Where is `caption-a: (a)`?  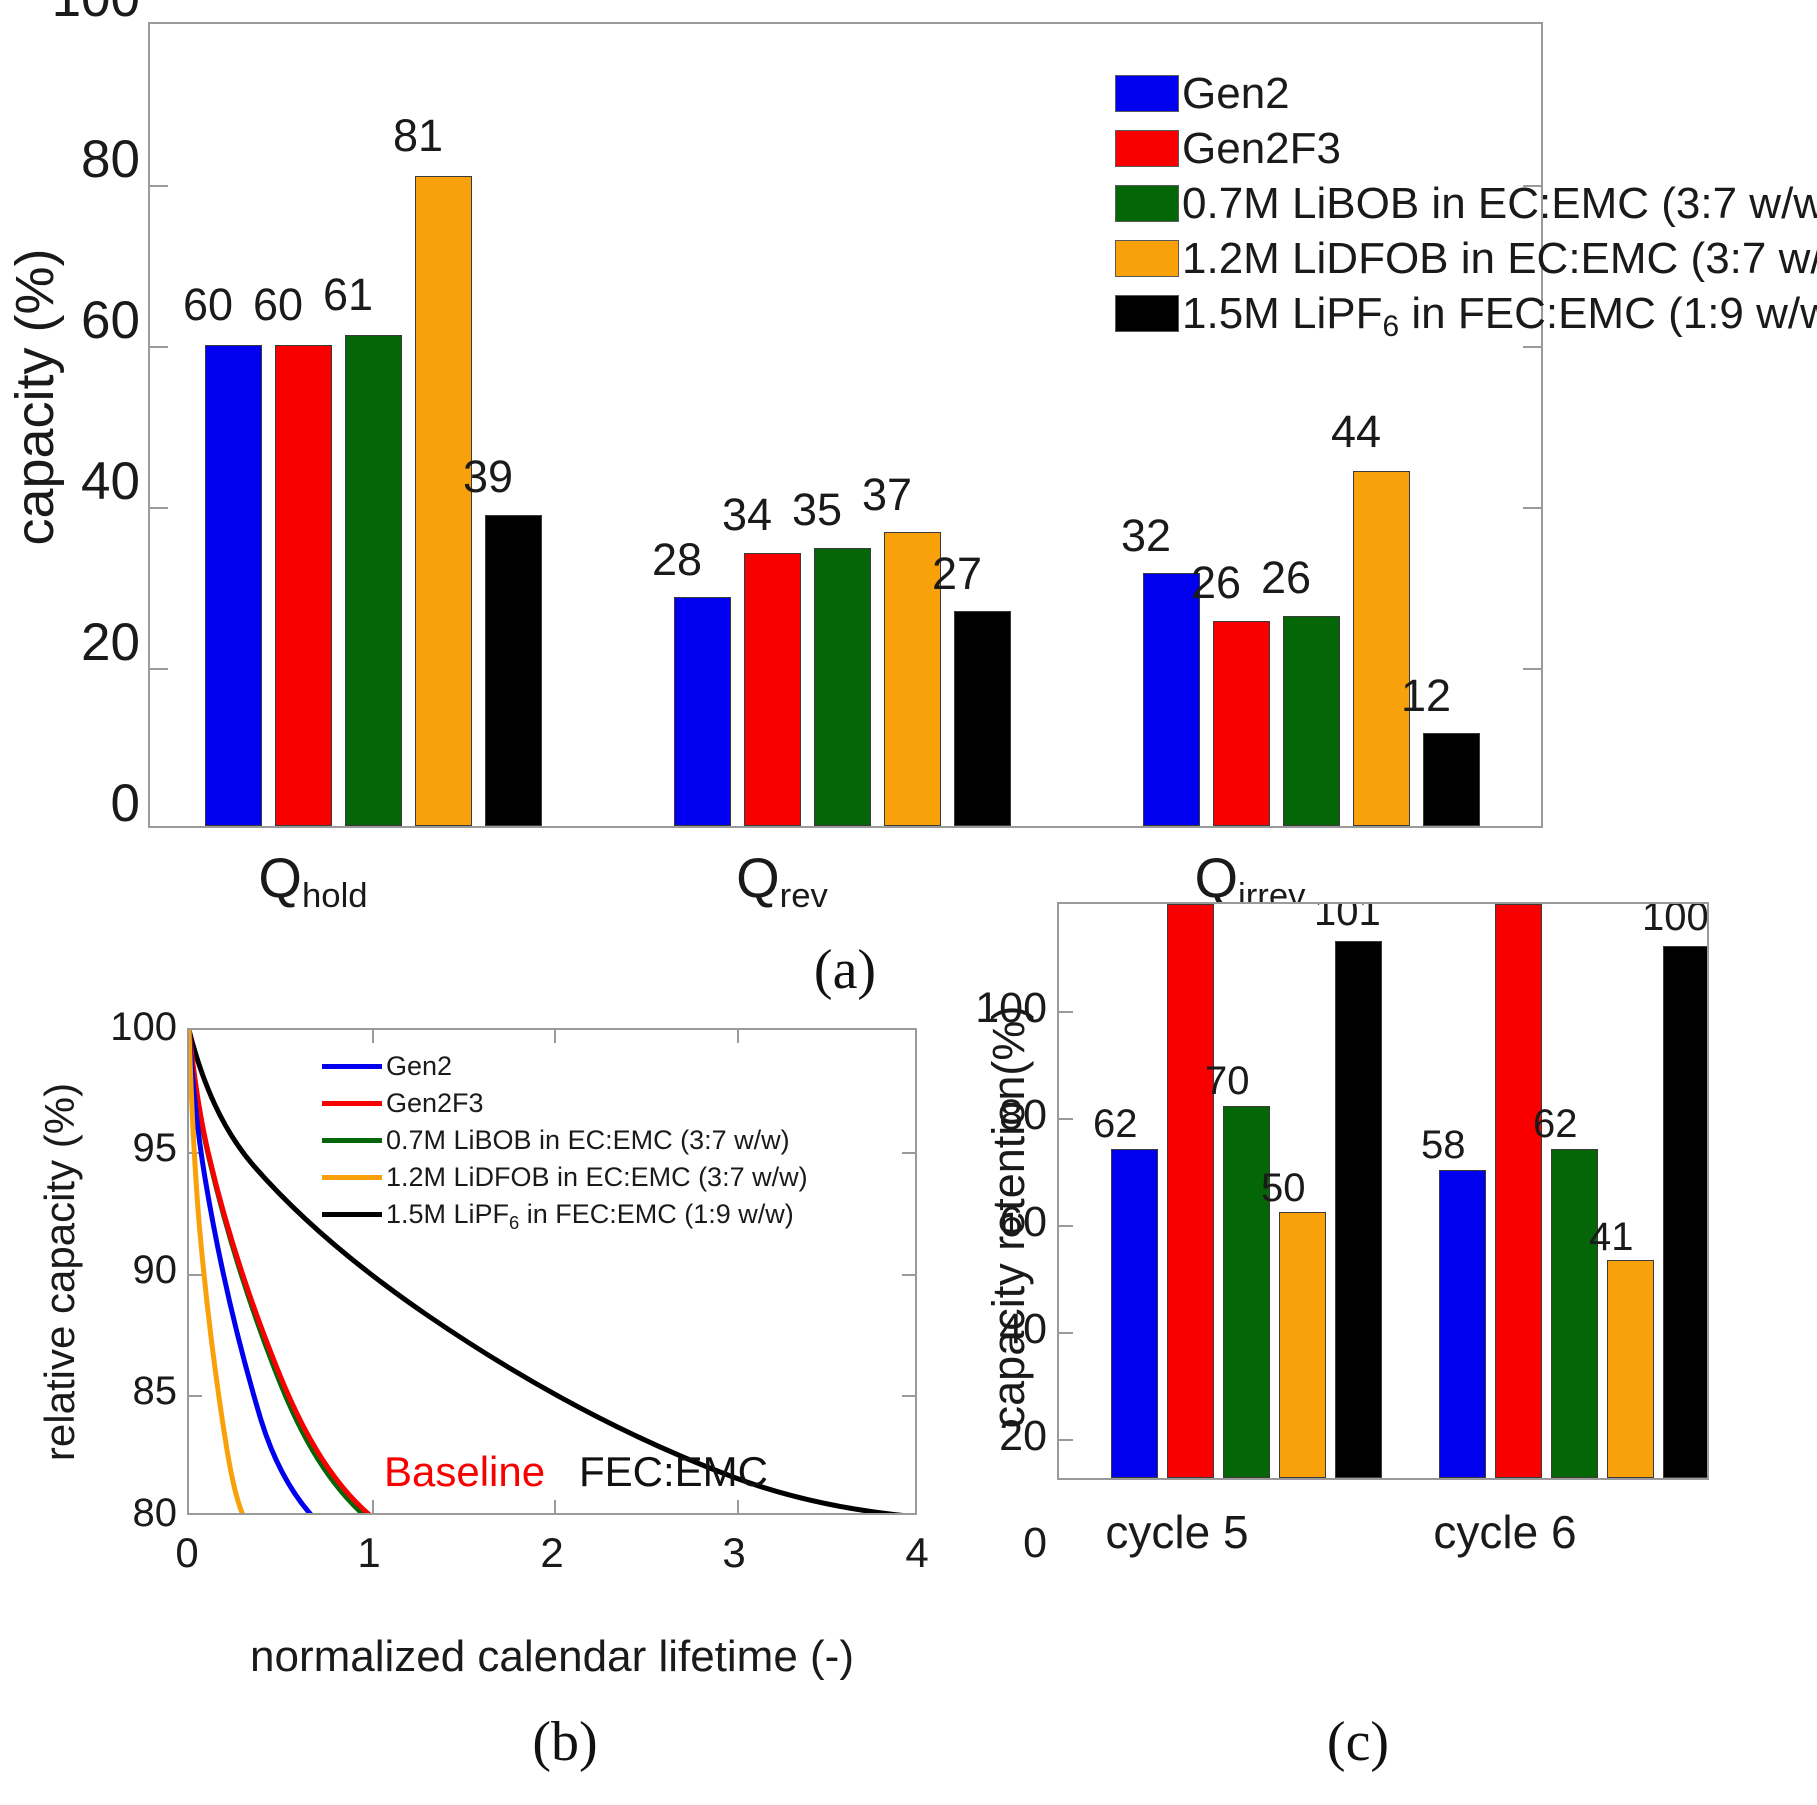
caption-a: (a) is located at coordinates (845, 970).